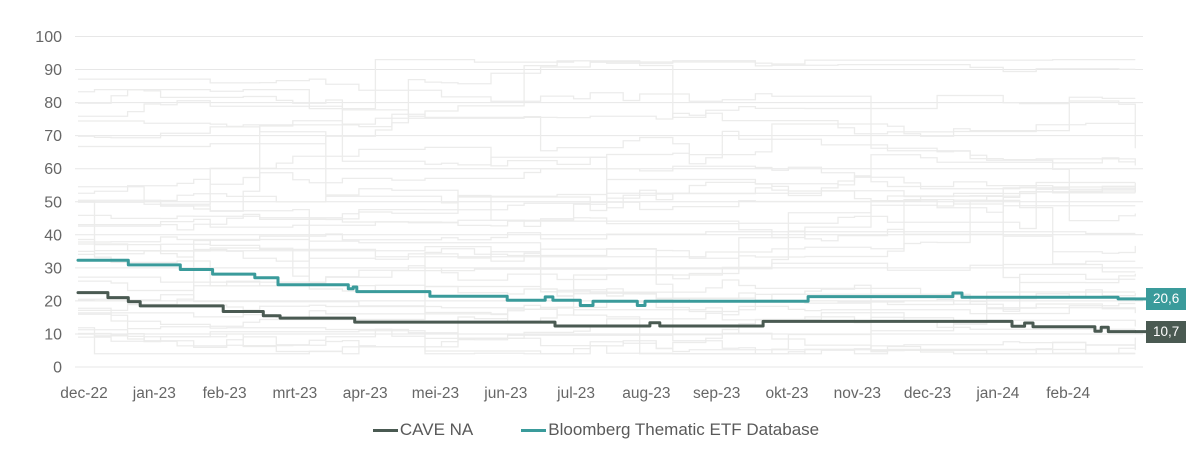  I want to click on bloomberg-line-swatch-icon, so click(534, 430).